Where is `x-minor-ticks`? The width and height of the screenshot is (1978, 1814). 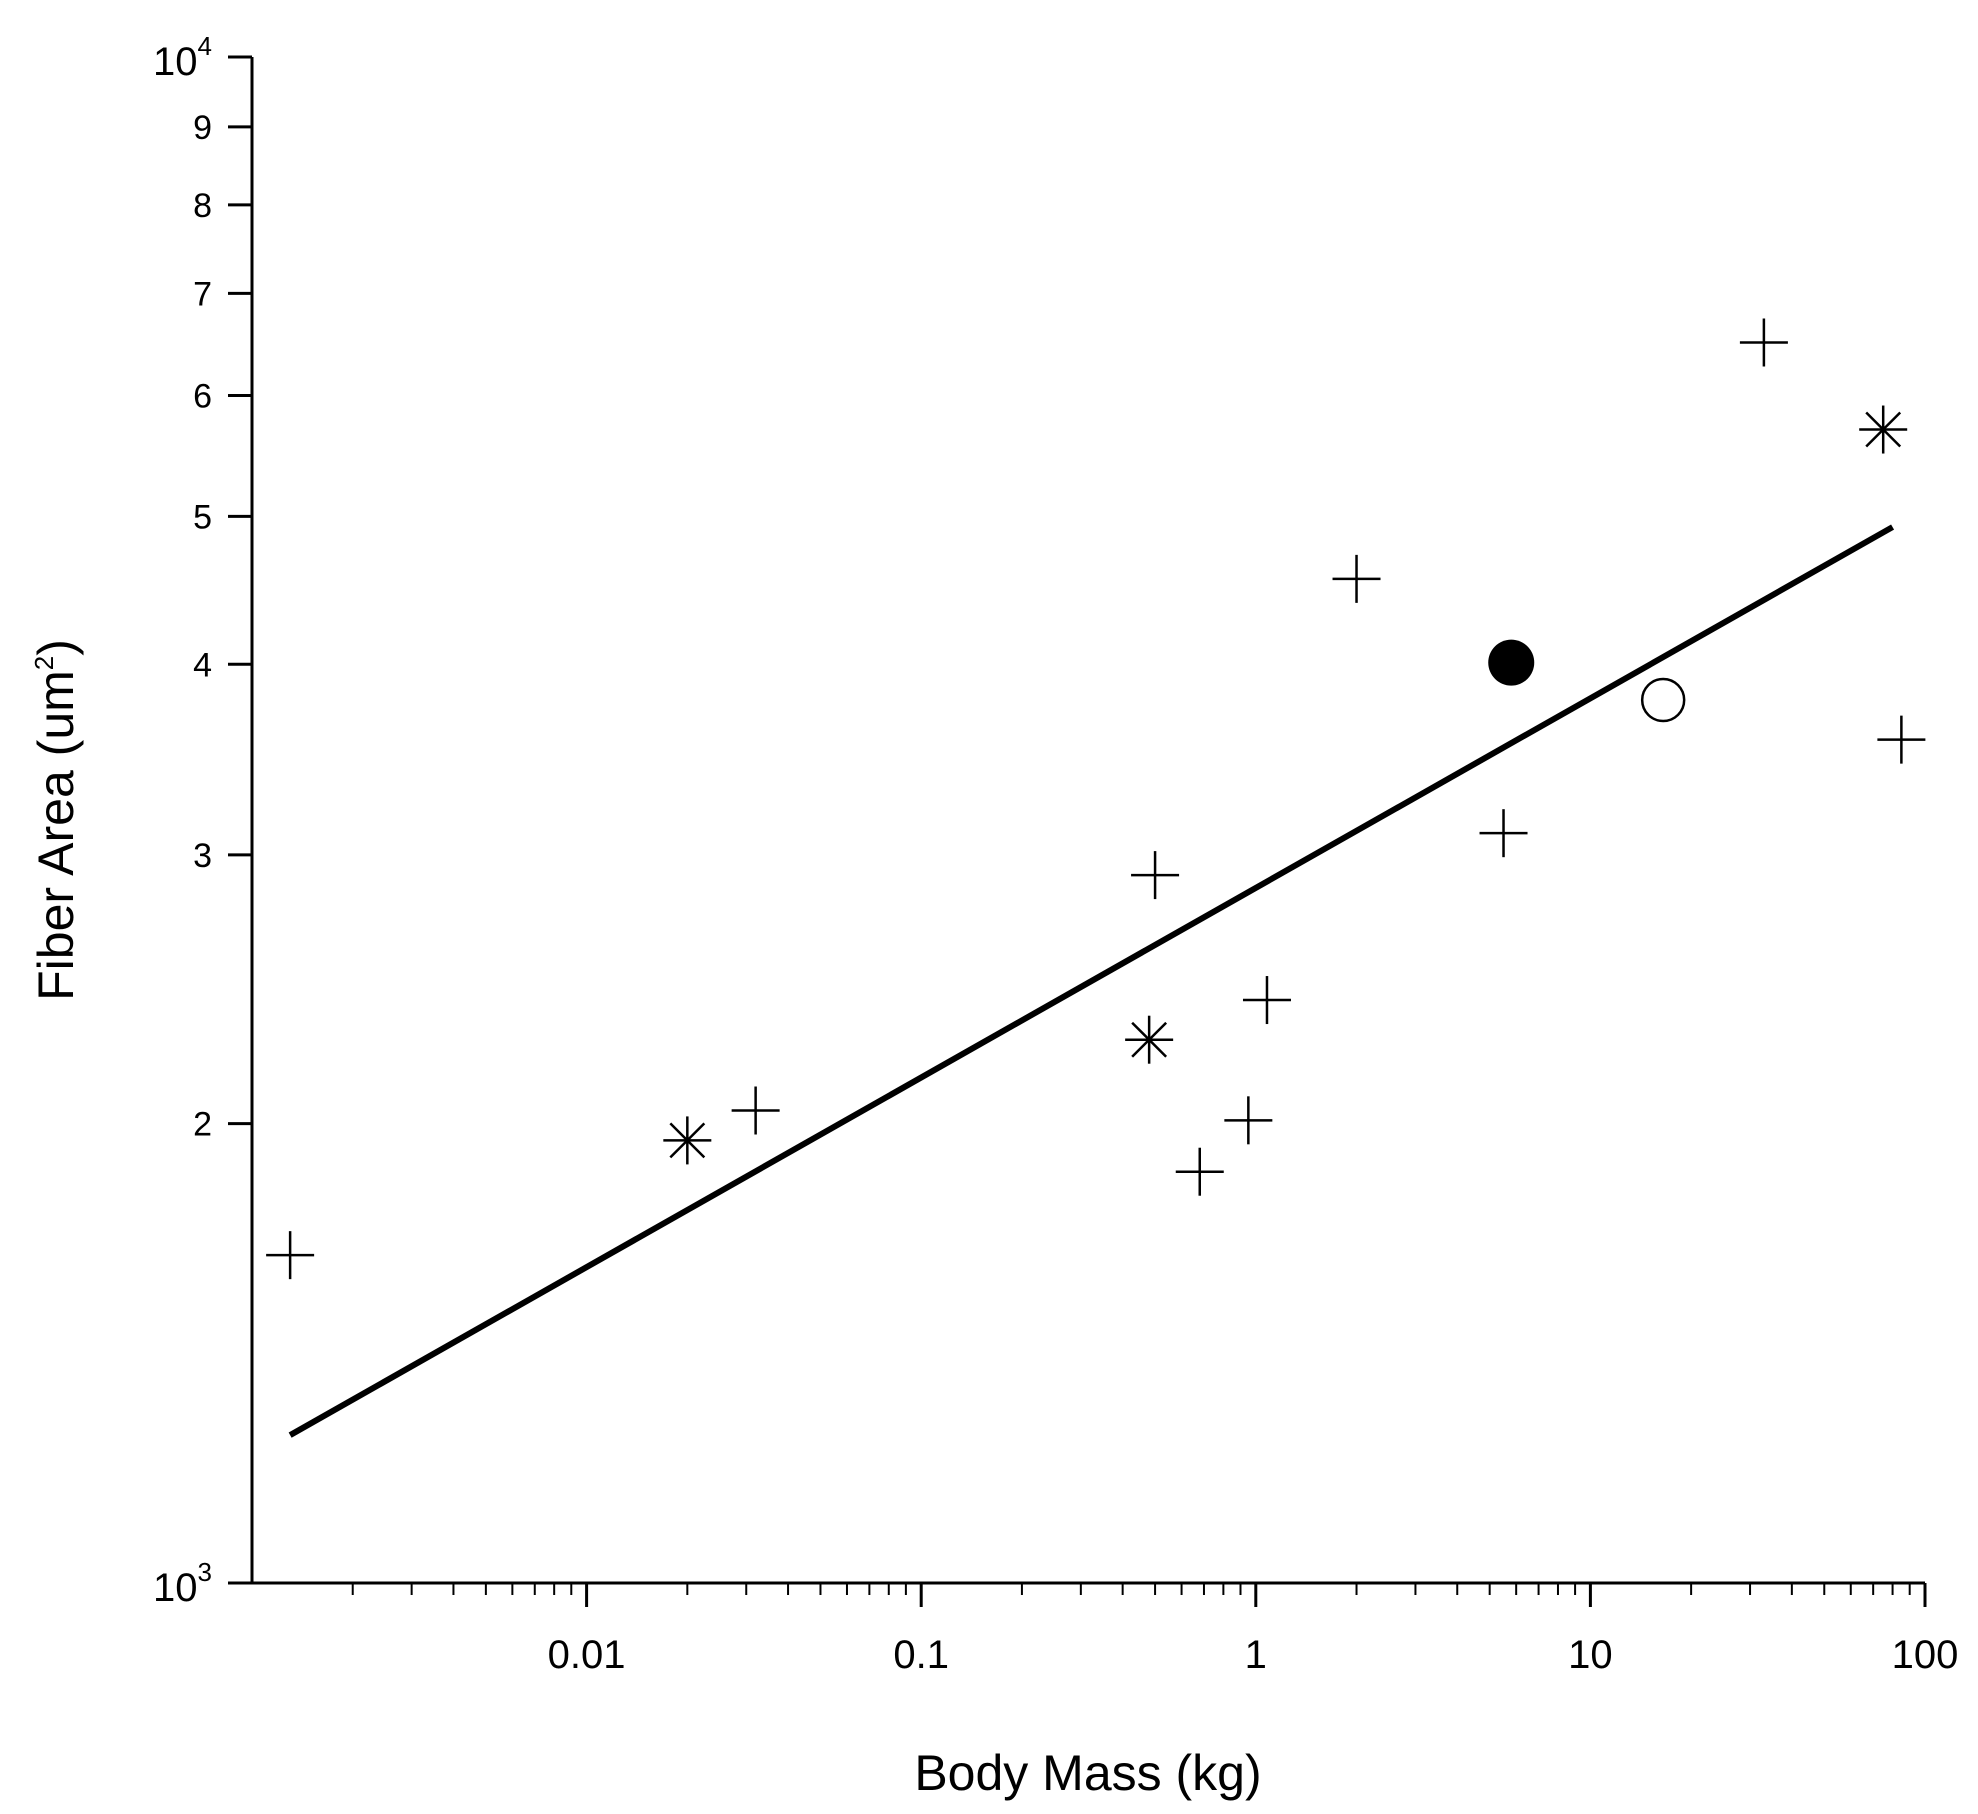 x-minor-ticks is located at coordinates (1131, 1589).